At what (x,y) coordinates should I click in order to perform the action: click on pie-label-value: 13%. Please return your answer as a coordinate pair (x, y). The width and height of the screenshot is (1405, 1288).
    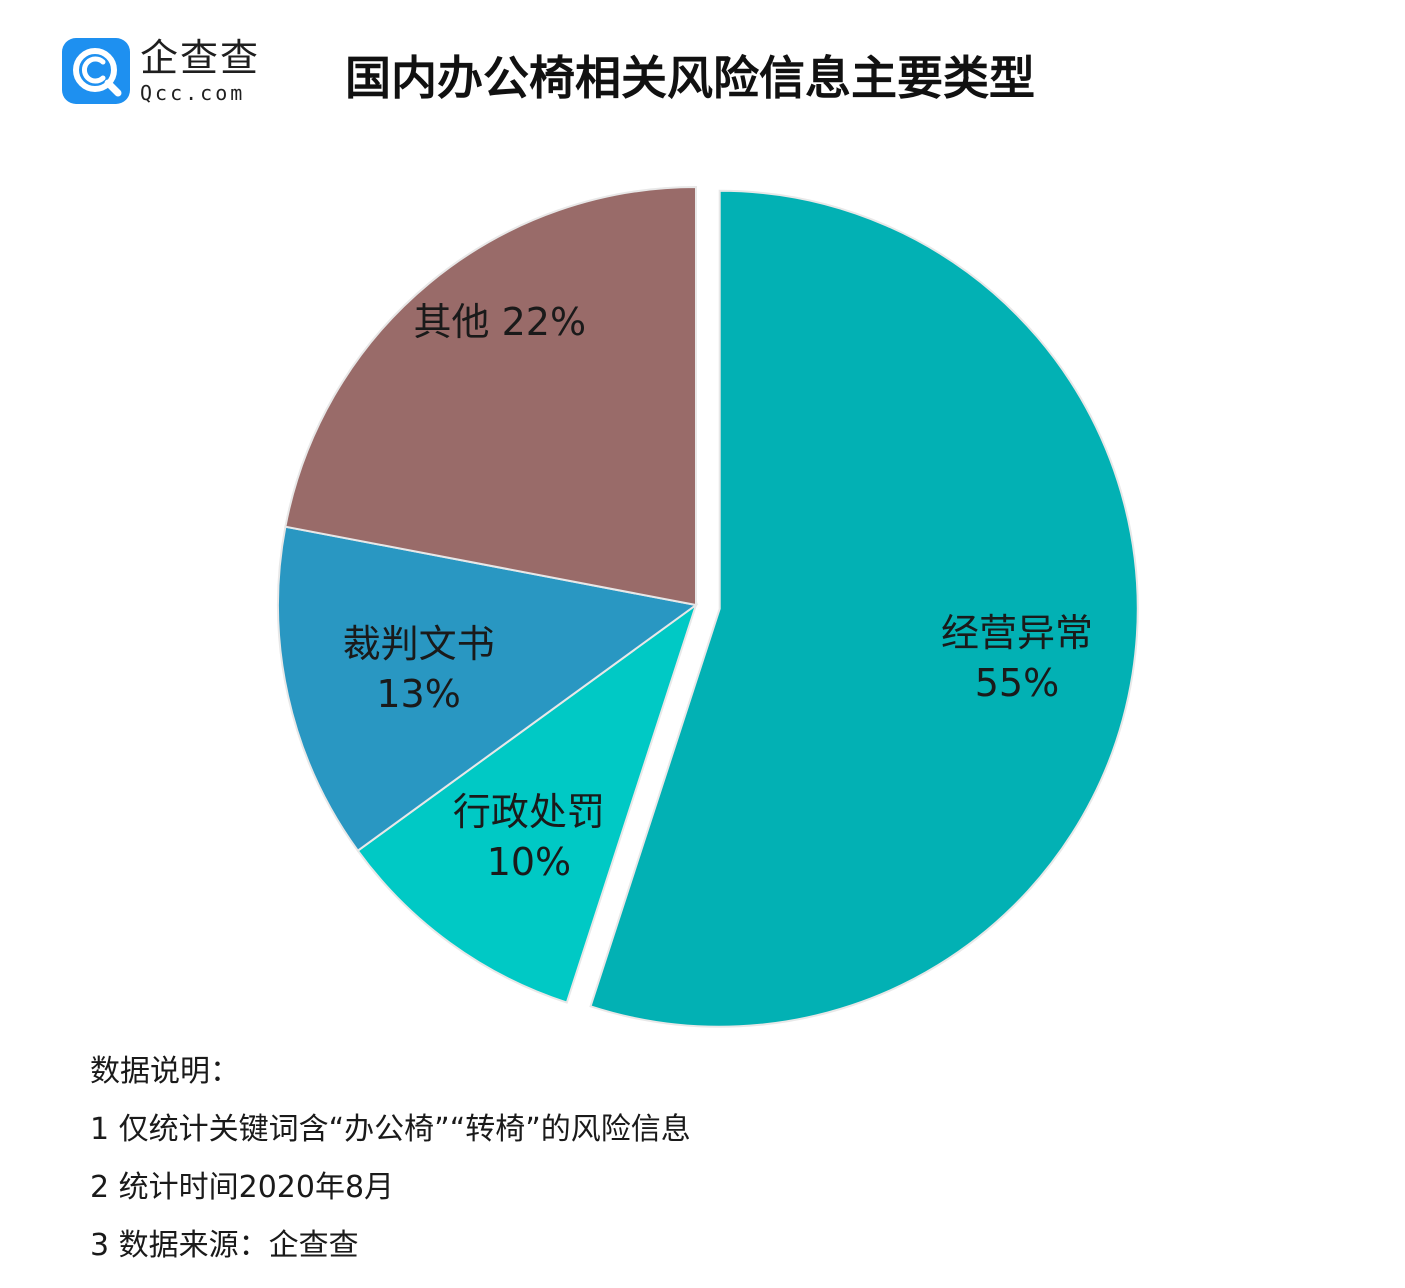
    Looking at the image, I should click on (418, 694).